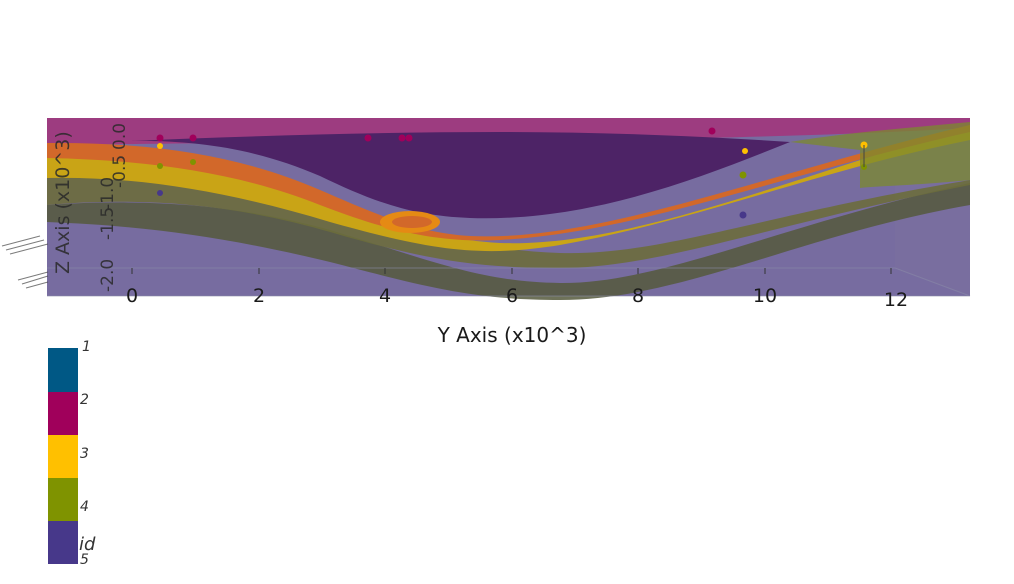 This screenshot has width=1014, height=584. I want to click on x-axis-edge-ticks, so click(25, 262).